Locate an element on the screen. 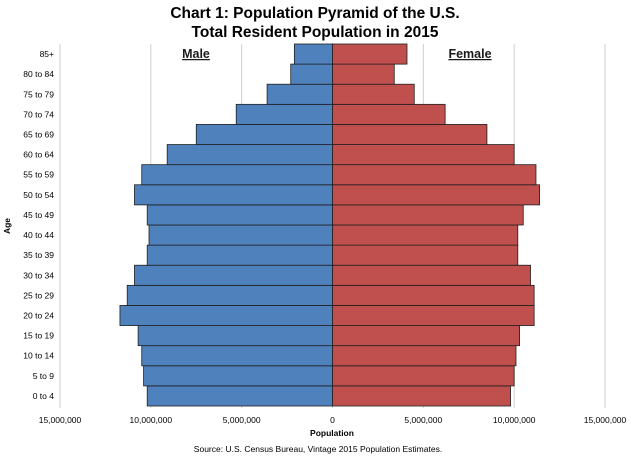 The height and width of the screenshot is (457, 630). y-tick-label: 40 to 44 is located at coordinates (38, 235).